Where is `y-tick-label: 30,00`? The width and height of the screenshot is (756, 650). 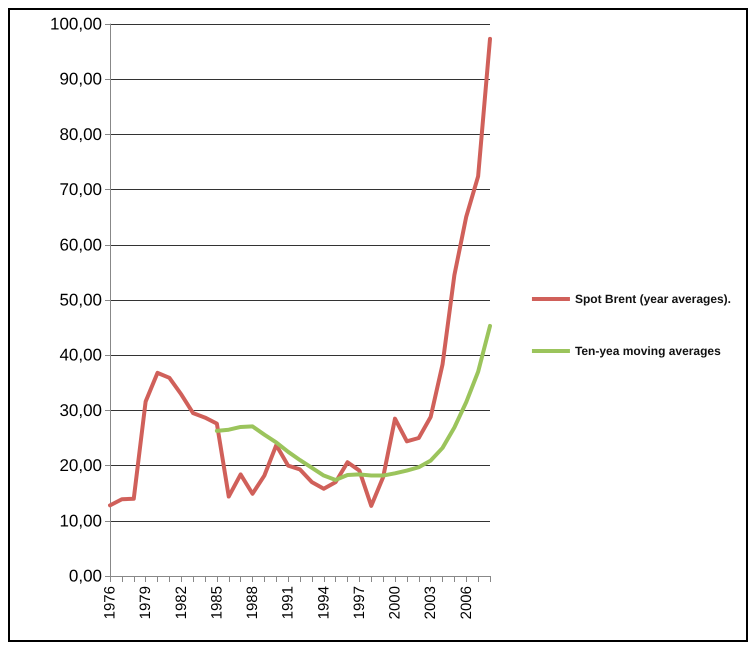
y-tick-label: 30,00 is located at coordinates (80, 410).